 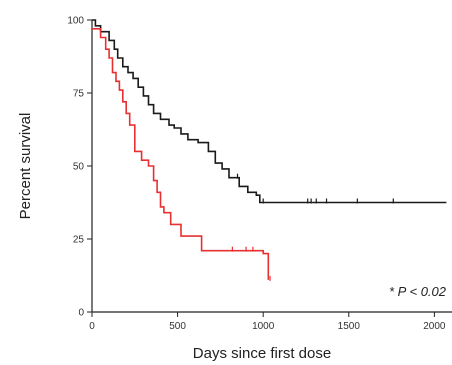 What do you see at coordinates (81, 313) in the screenshot?
I see `y-tick-label: 0` at bounding box center [81, 313].